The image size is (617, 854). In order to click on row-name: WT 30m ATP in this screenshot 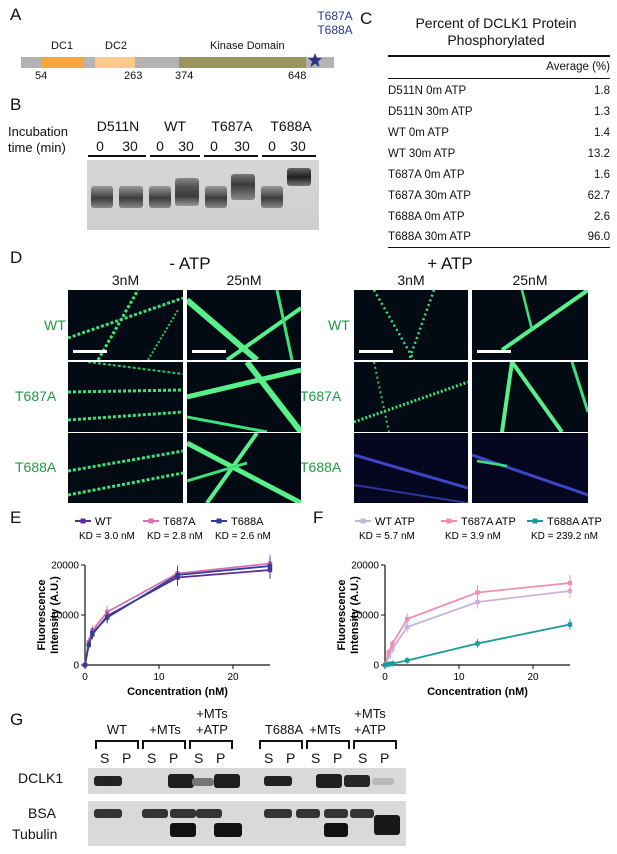, I will do `click(422, 153)`.